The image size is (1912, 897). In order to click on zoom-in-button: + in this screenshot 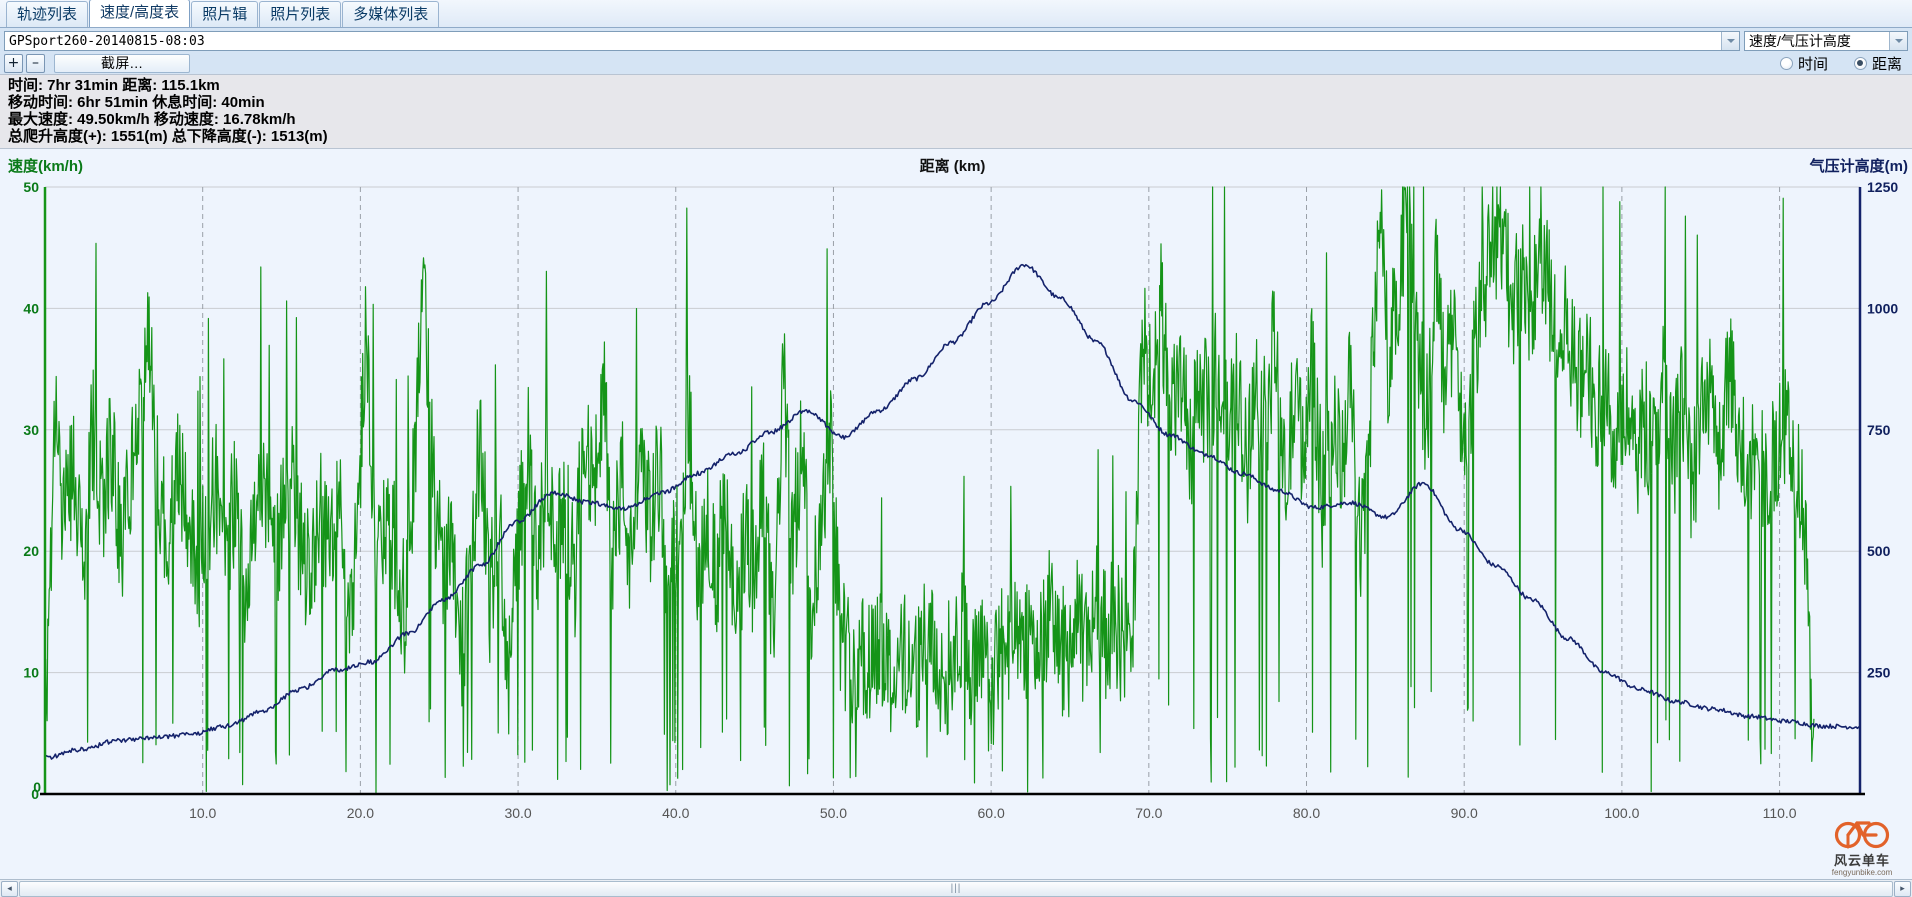, I will do `click(13, 63)`.